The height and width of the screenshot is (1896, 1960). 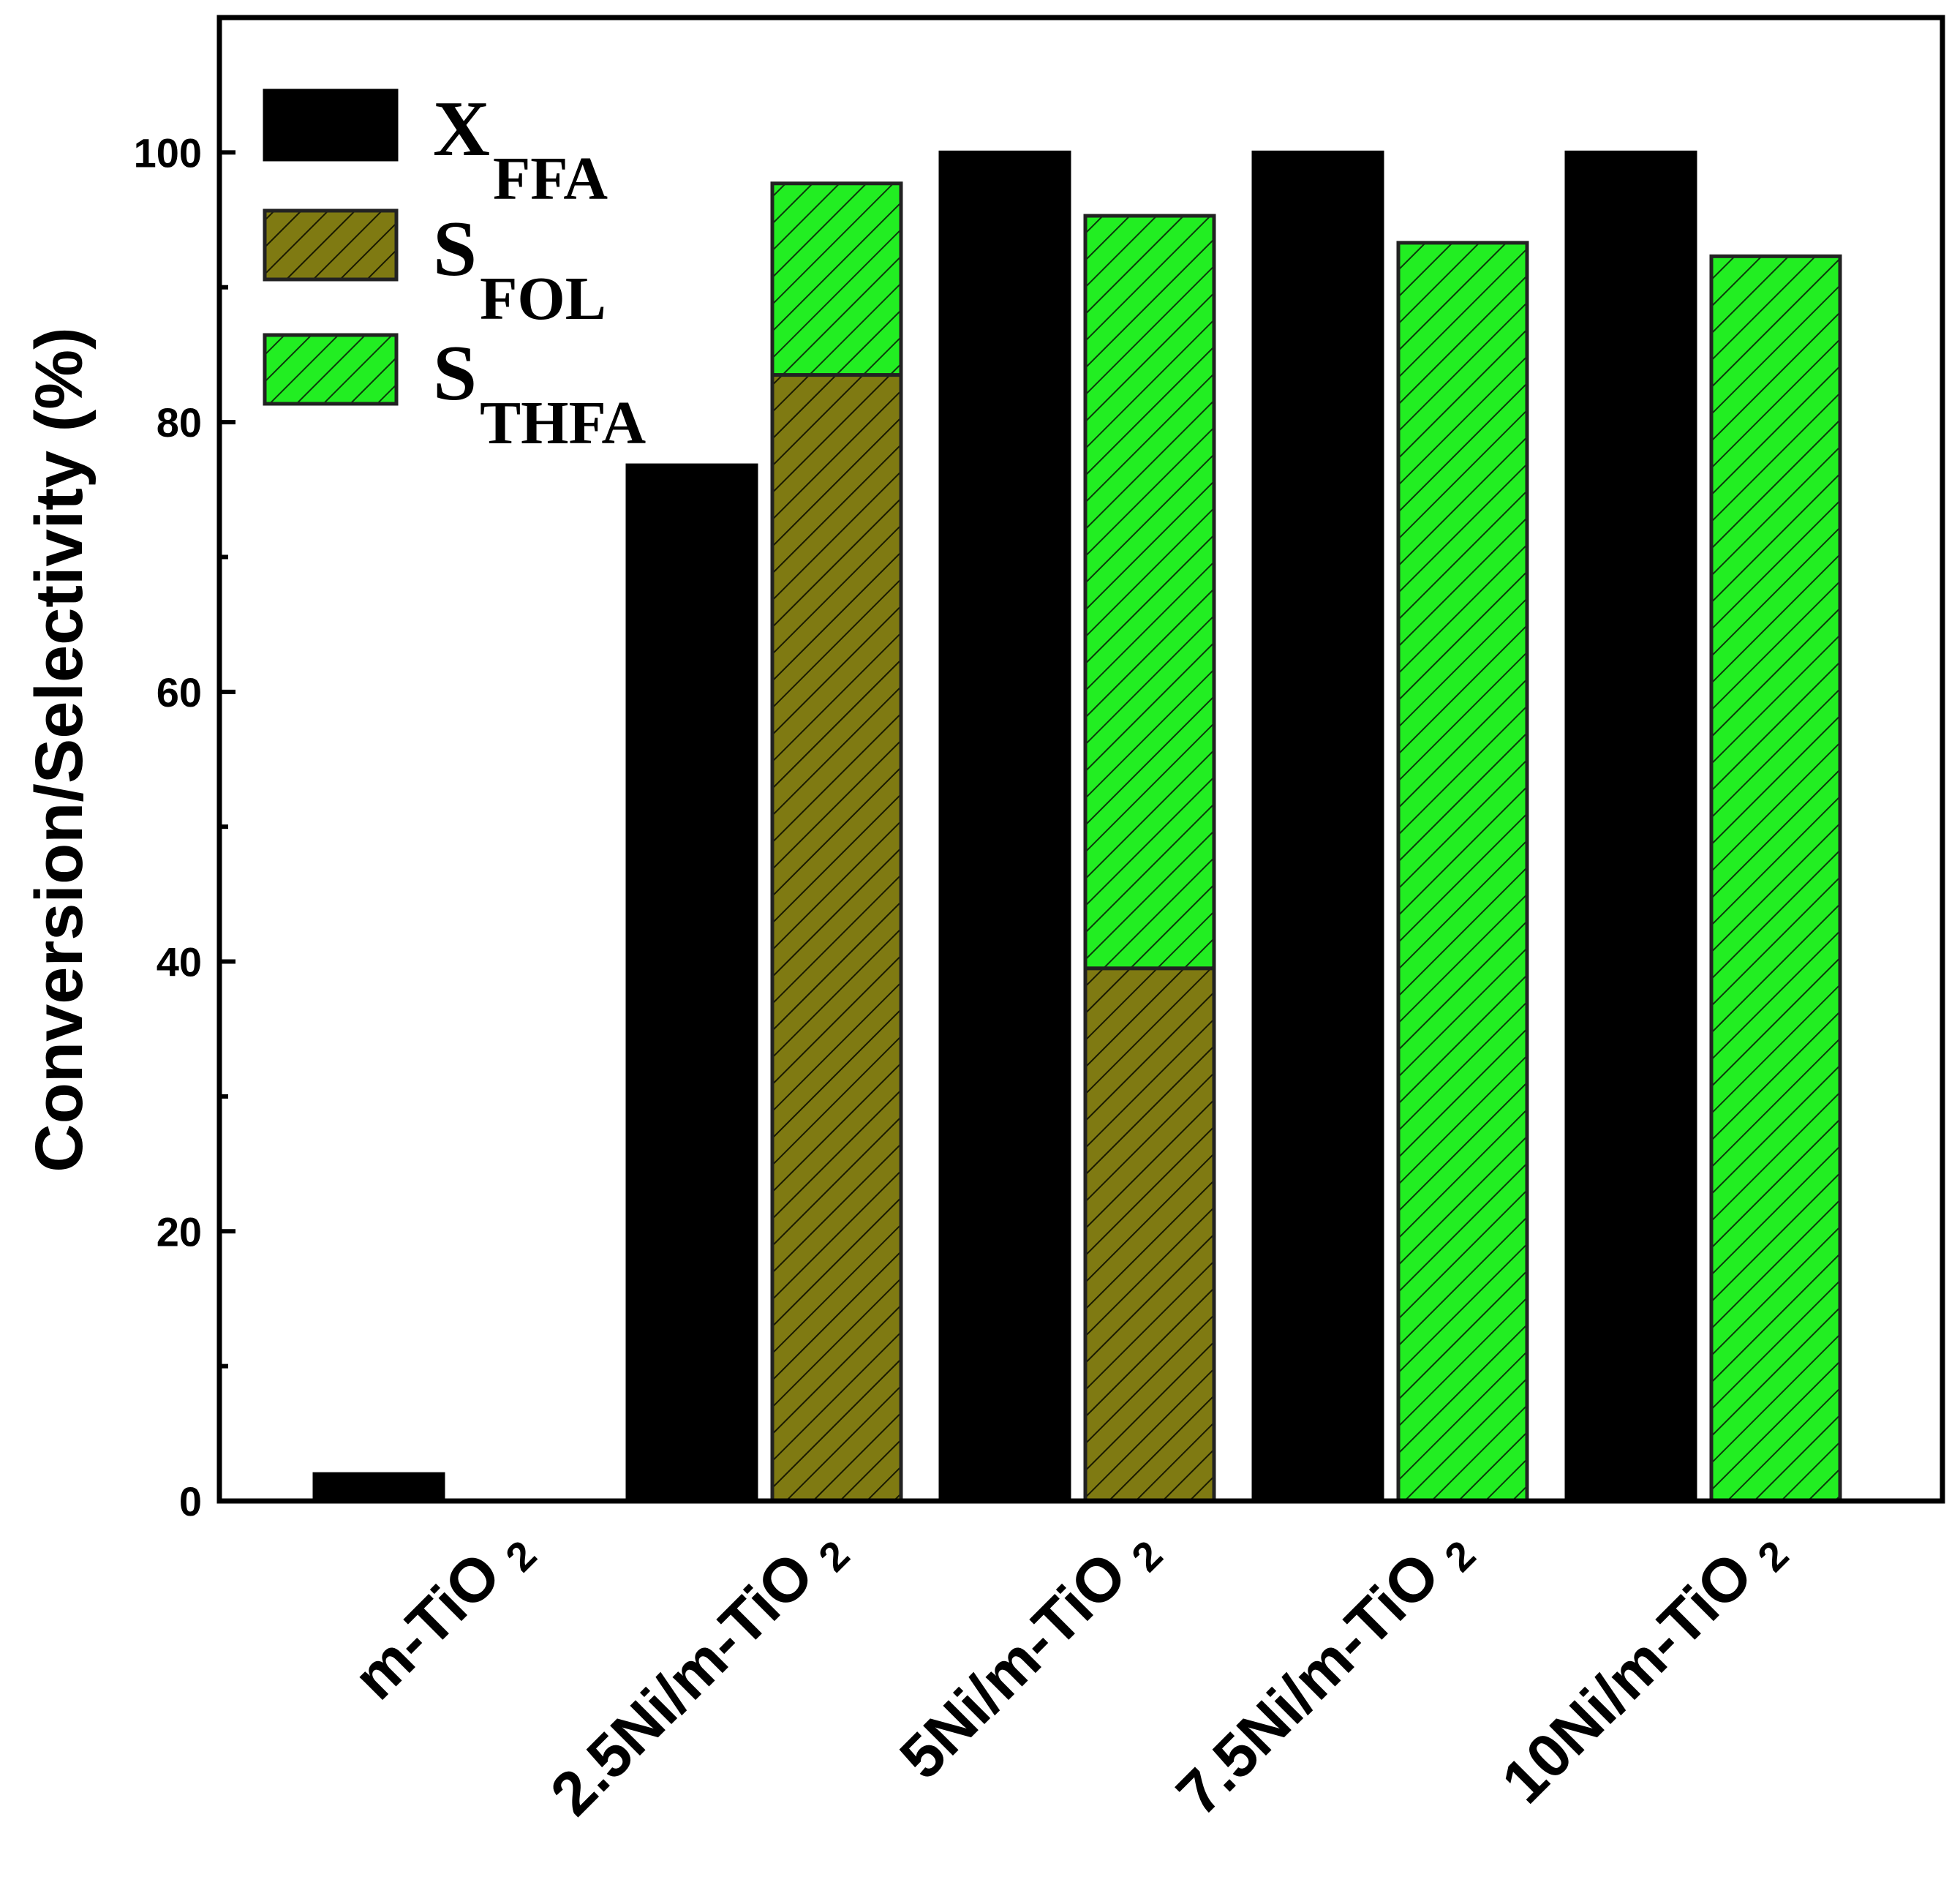 What do you see at coordinates (519, 269) in the screenshot?
I see `legend-label-fol: SFOL` at bounding box center [519, 269].